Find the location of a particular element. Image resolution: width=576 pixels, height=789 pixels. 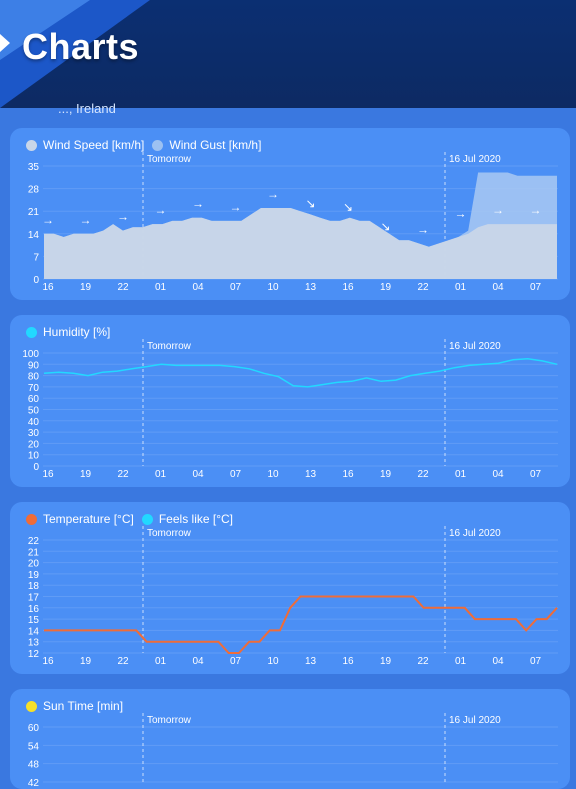

sun-time-legend: Sun Time [min] is located at coordinates (74, 706).